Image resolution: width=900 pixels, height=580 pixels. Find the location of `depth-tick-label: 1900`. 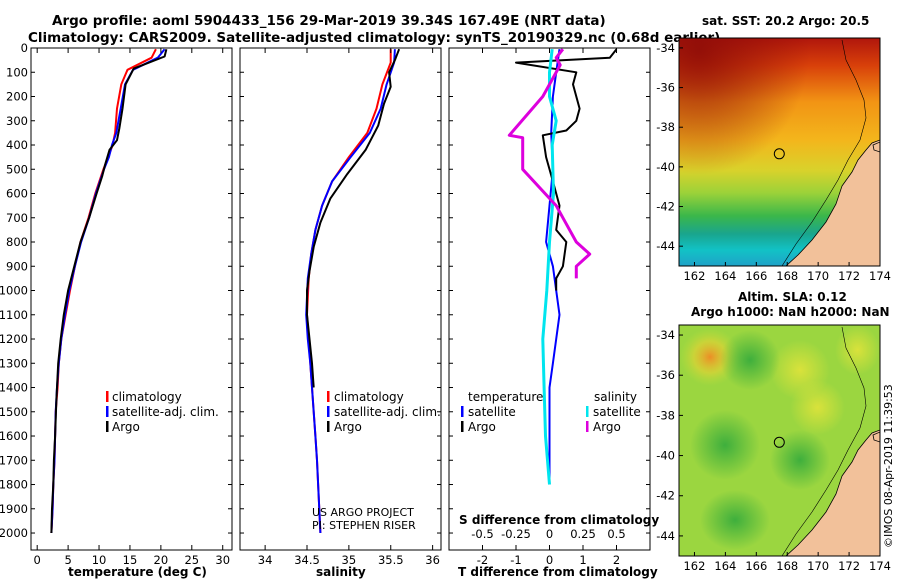

depth-tick-label: 1900 is located at coordinates (14, 509).